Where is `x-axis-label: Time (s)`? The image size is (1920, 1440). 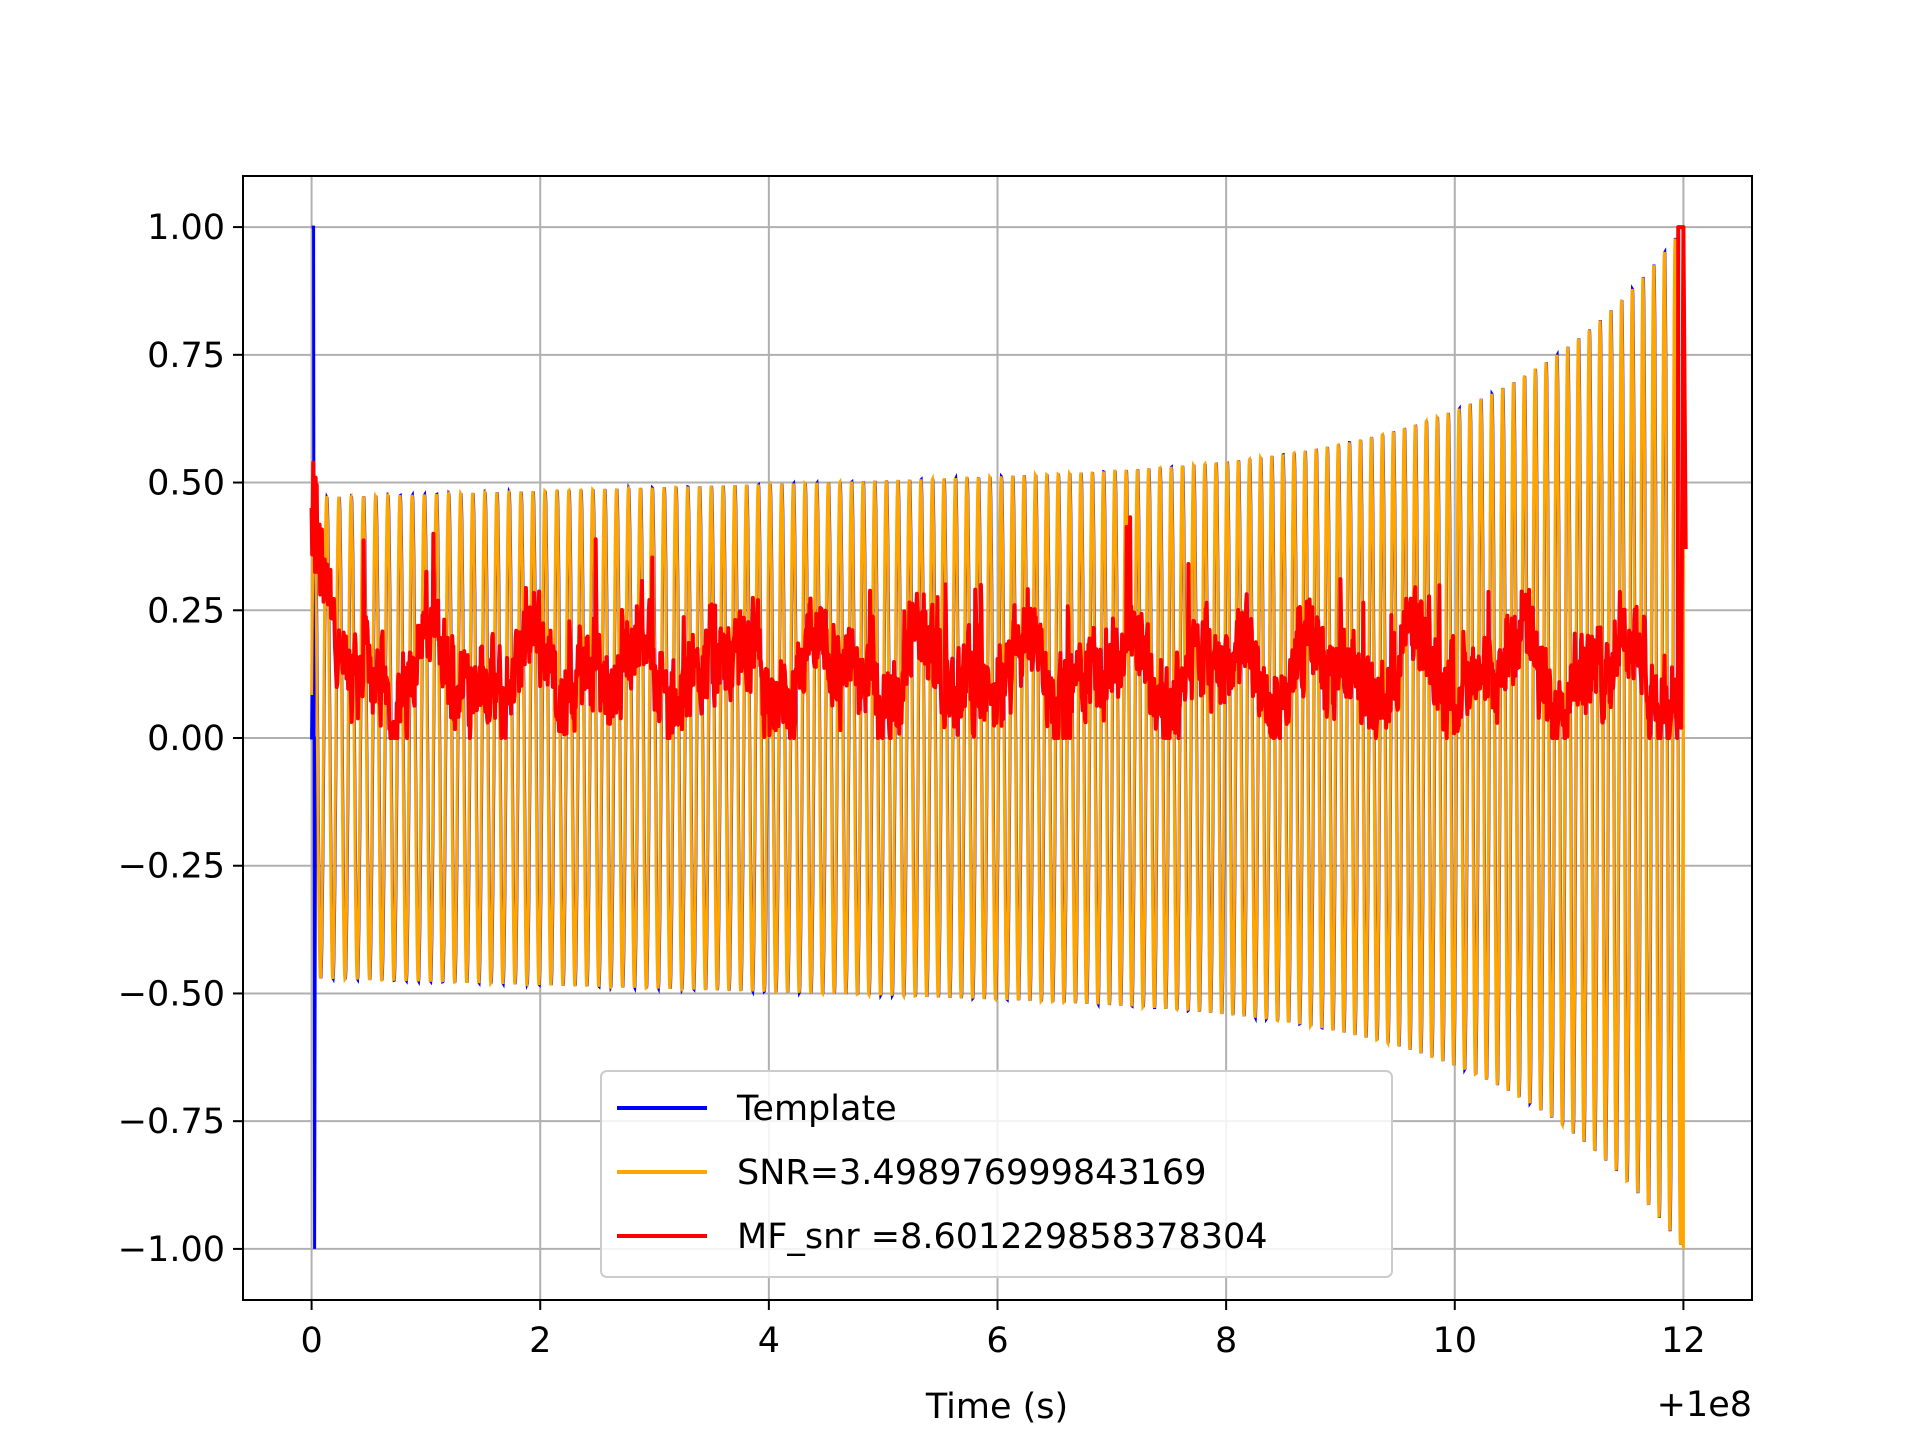
x-axis-label: Time (s) is located at coordinates (996, 1407).